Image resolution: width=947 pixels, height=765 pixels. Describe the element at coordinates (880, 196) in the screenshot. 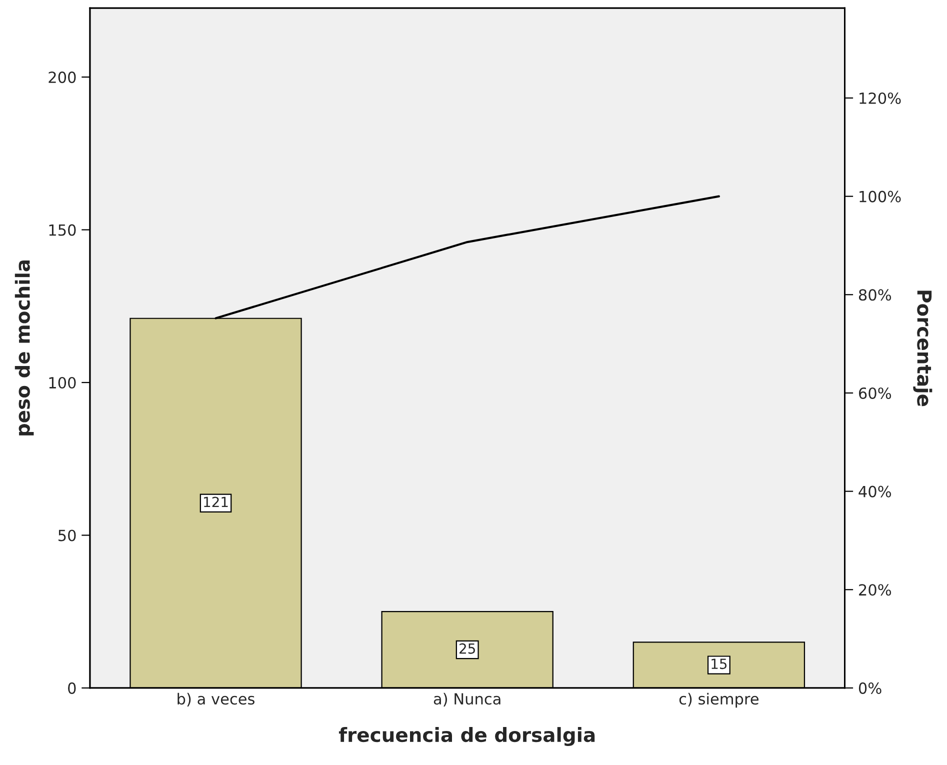

I see `y2-tick-label: 100%` at that location.